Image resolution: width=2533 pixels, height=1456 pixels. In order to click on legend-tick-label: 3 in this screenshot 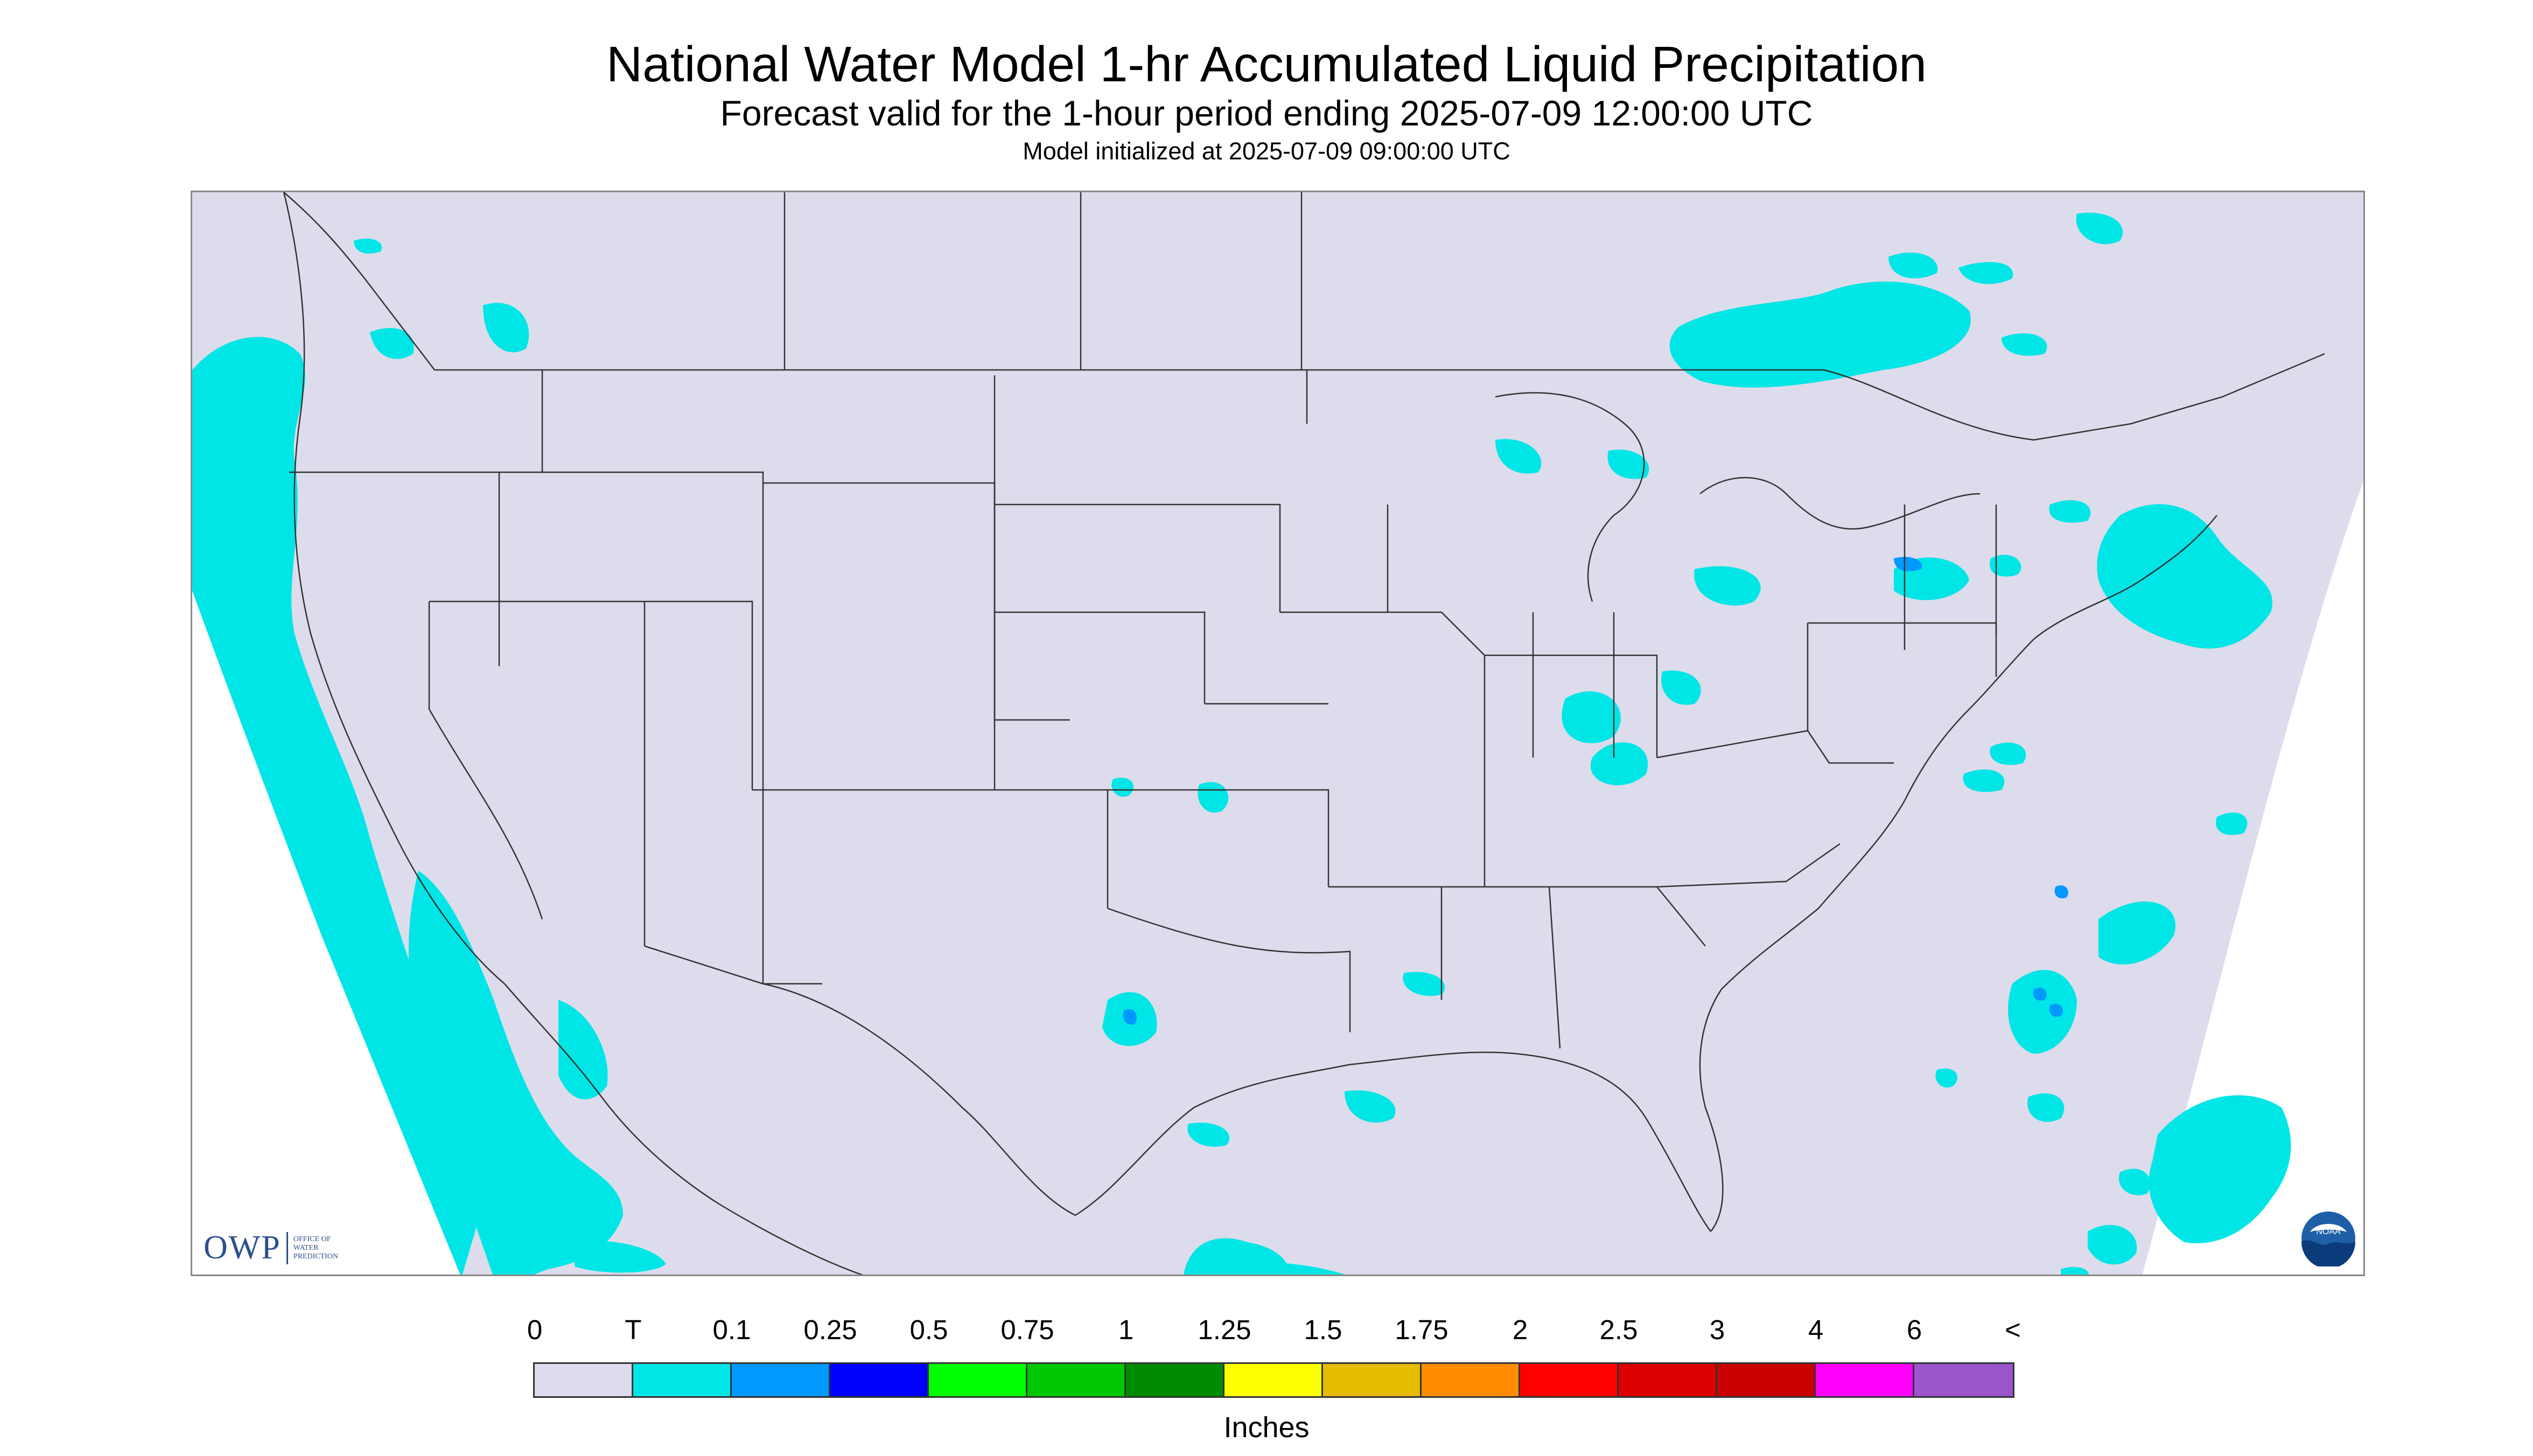, I will do `click(1717, 1329)`.